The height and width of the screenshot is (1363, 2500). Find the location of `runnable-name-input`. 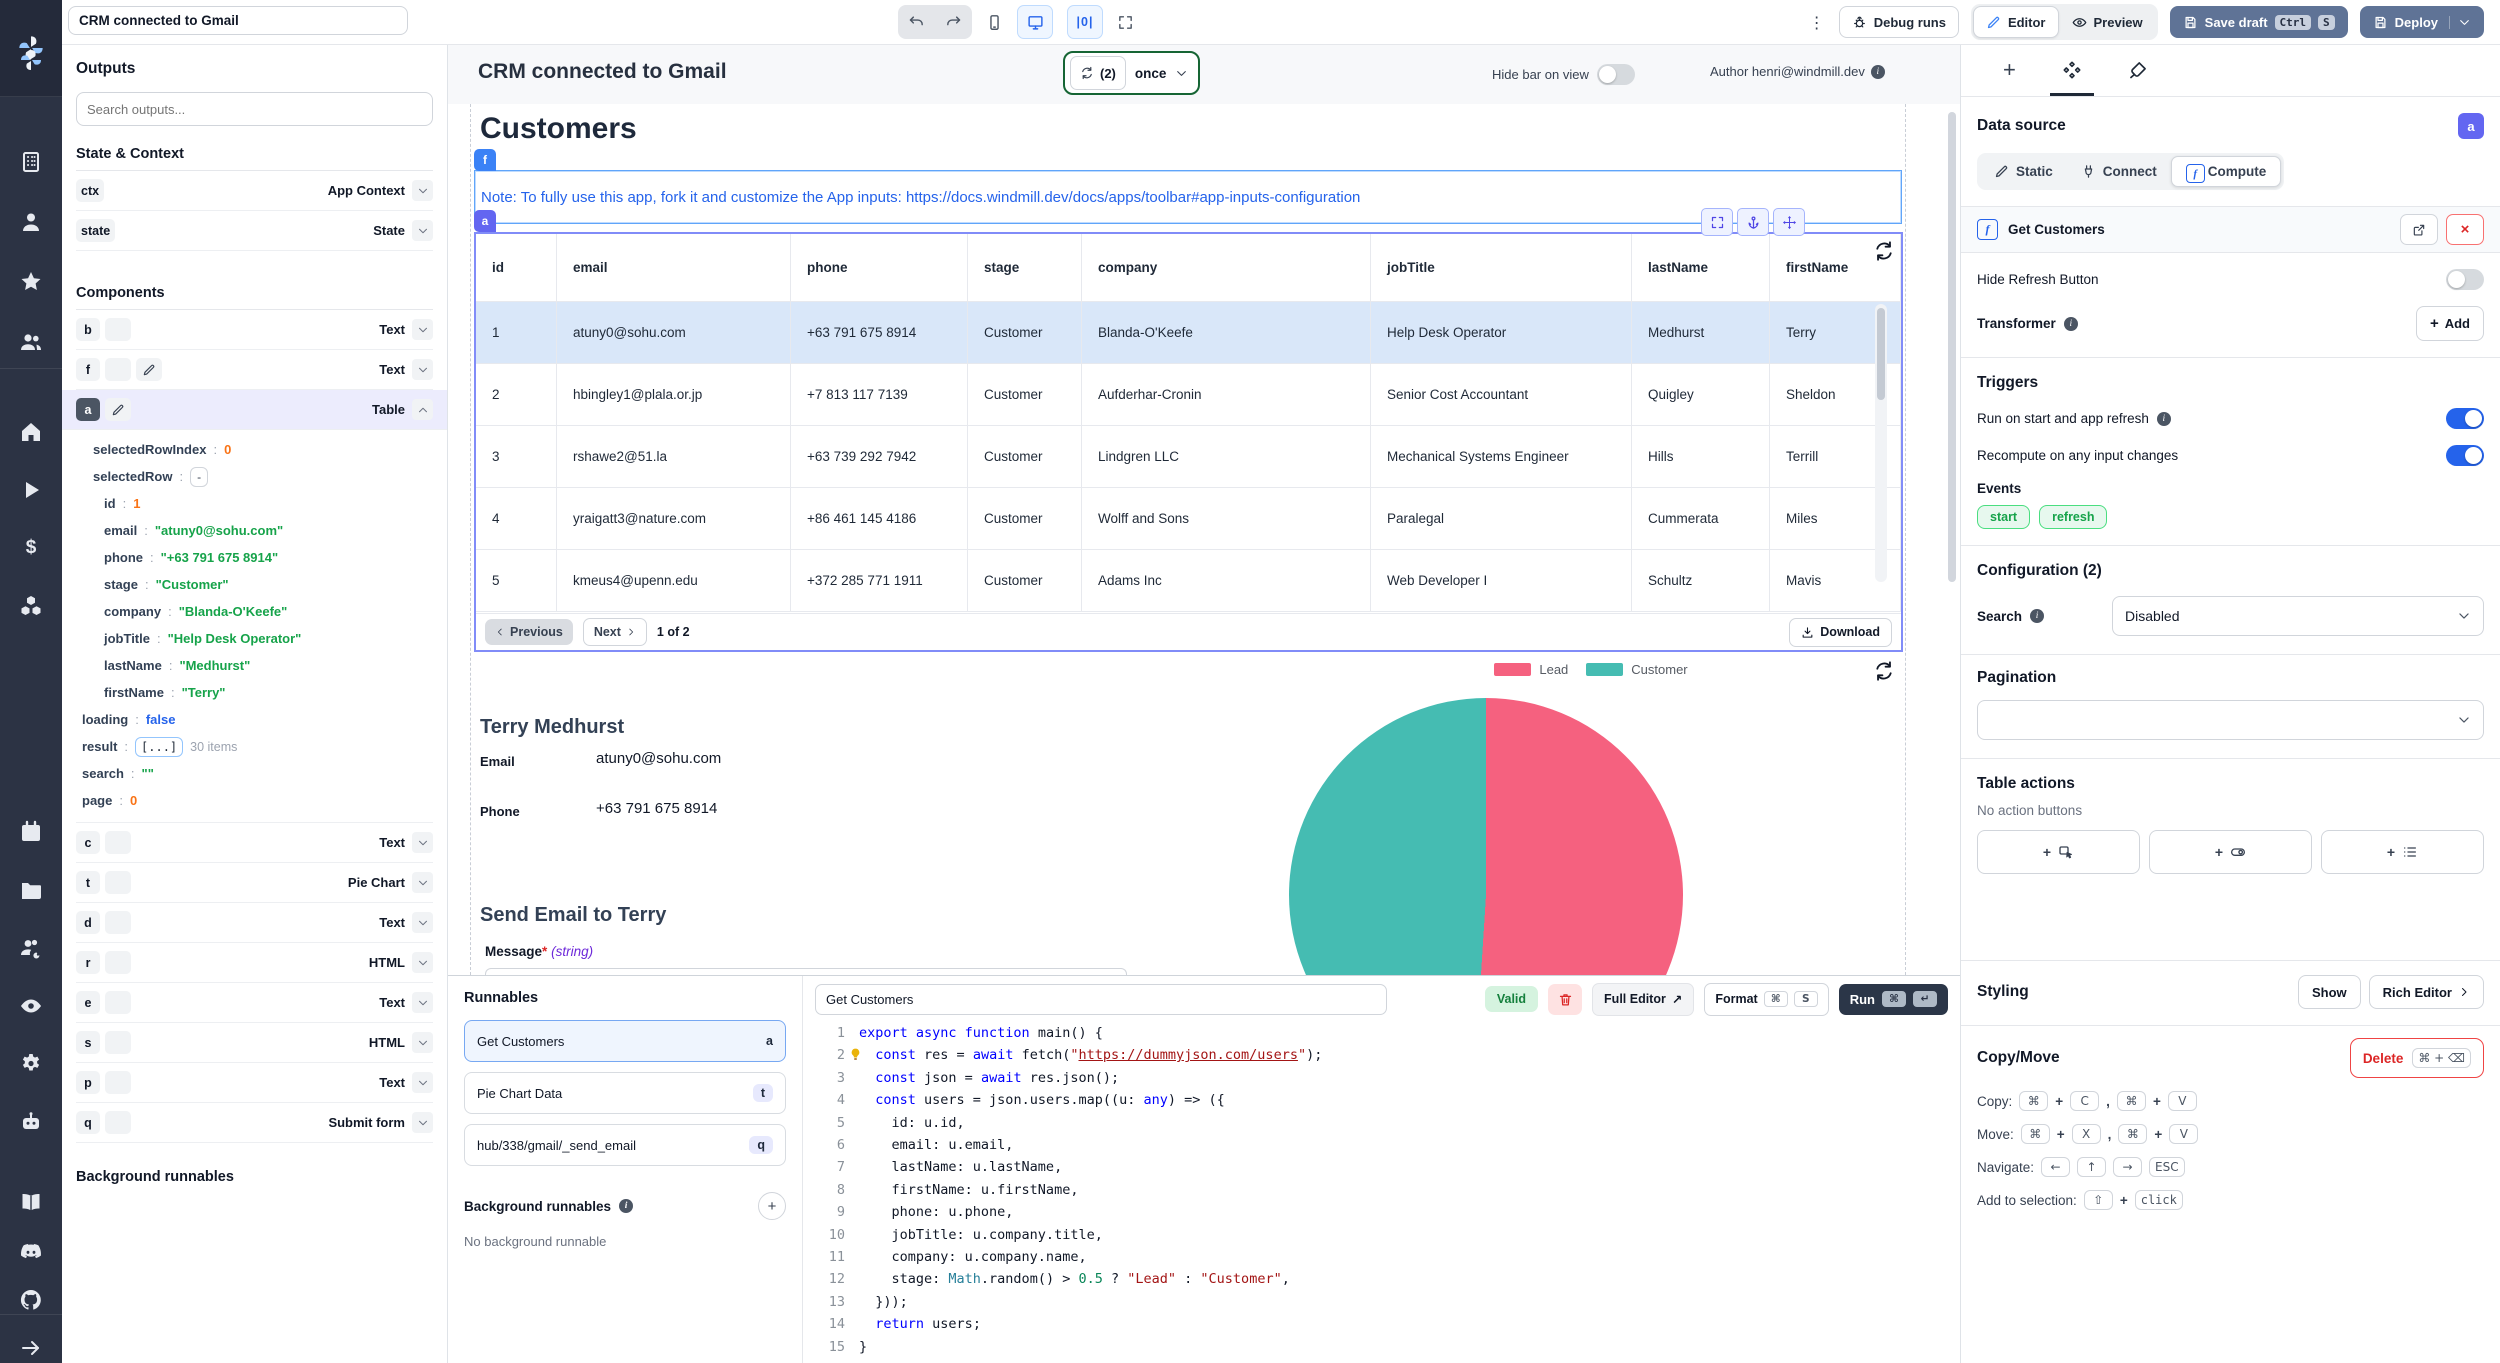

runnable-name-input is located at coordinates (1101, 999).